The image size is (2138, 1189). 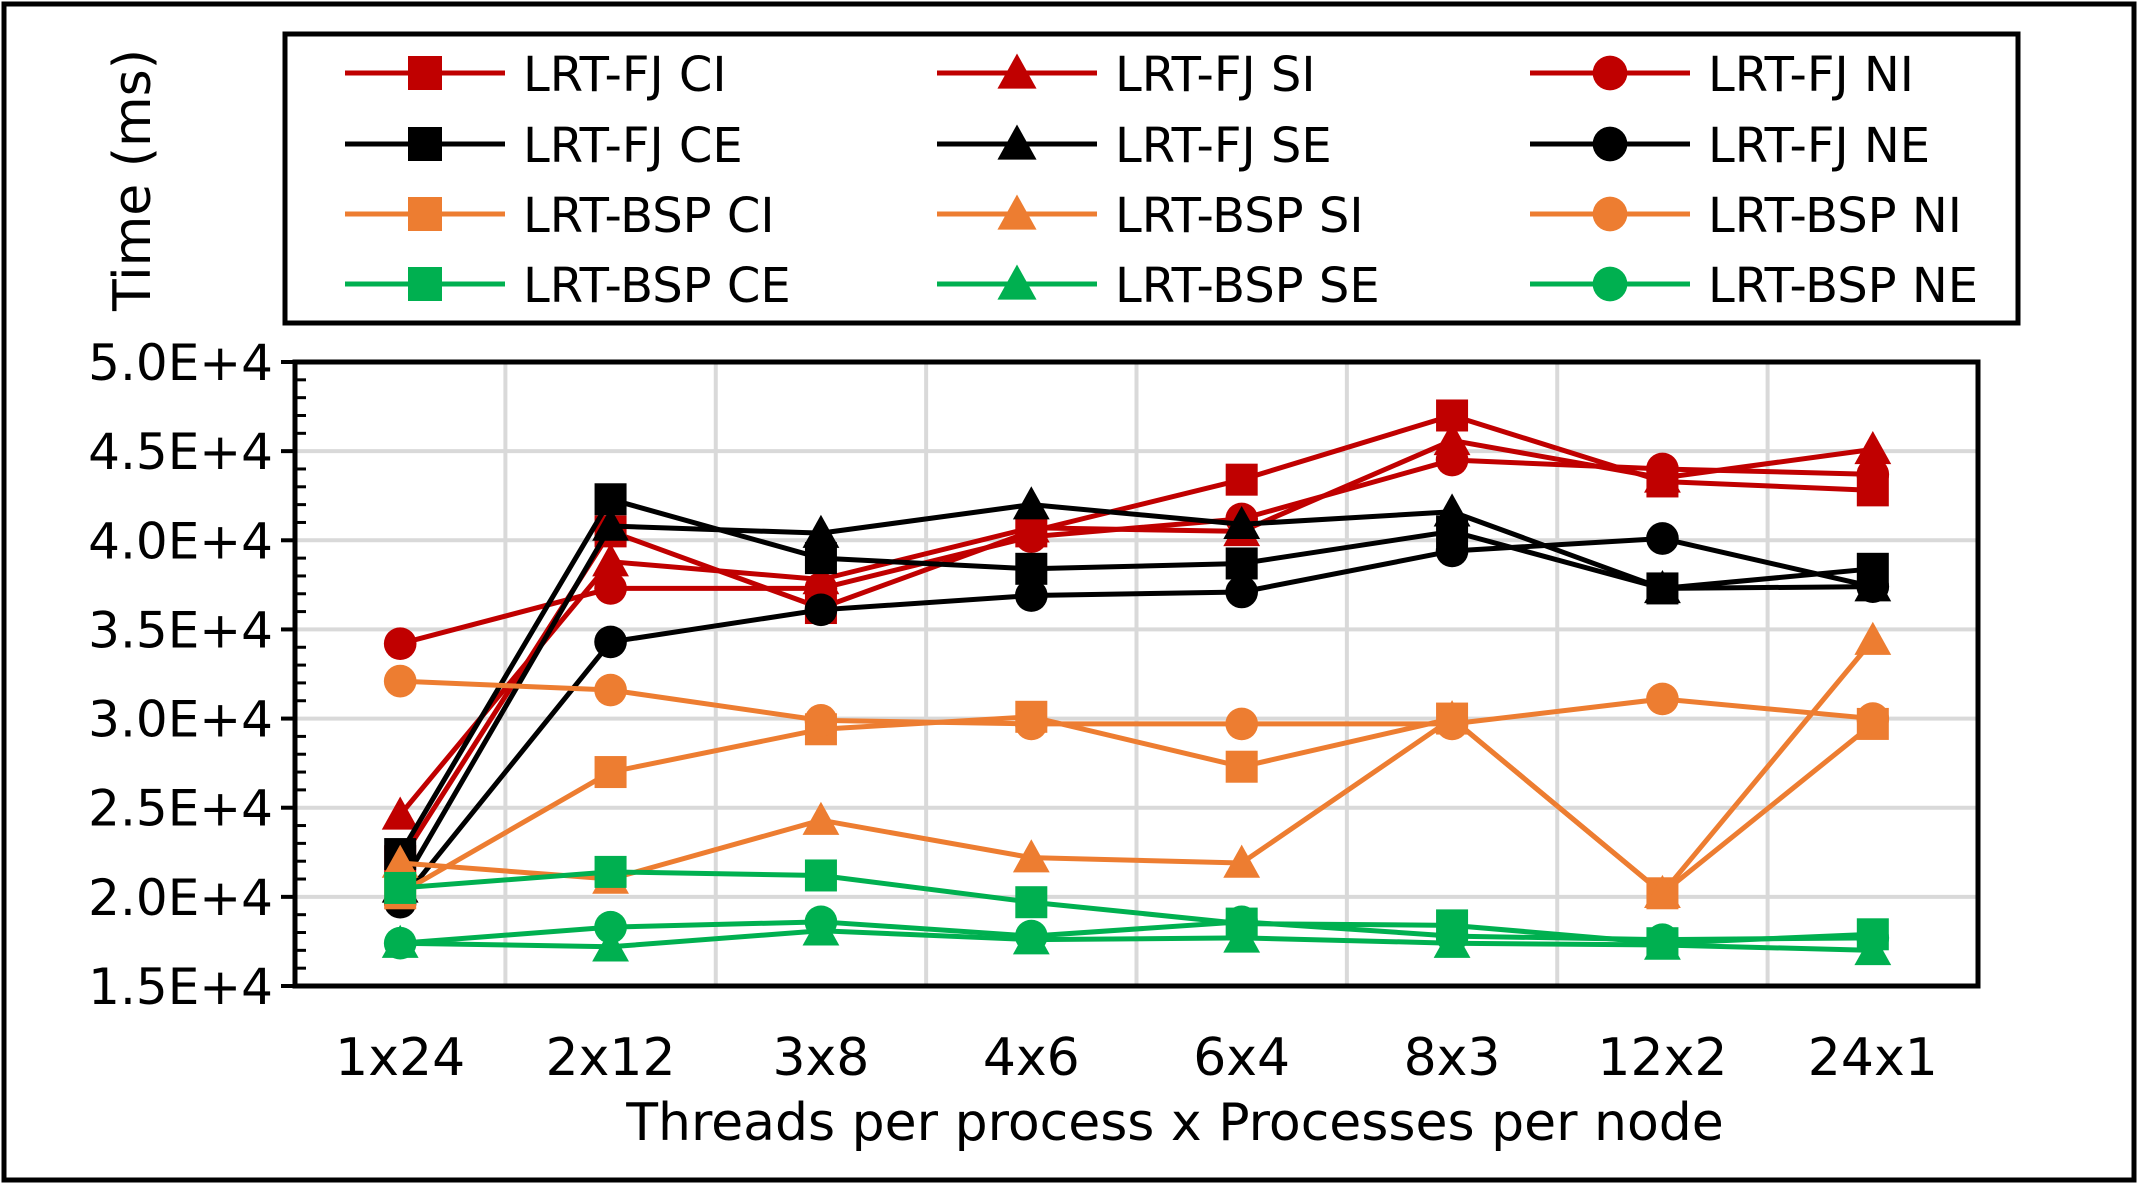 What do you see at coordinates (180, 452) in the screenshot?
I see `y-tick-label: 4.5E+4` at bounding box center [180, 452].